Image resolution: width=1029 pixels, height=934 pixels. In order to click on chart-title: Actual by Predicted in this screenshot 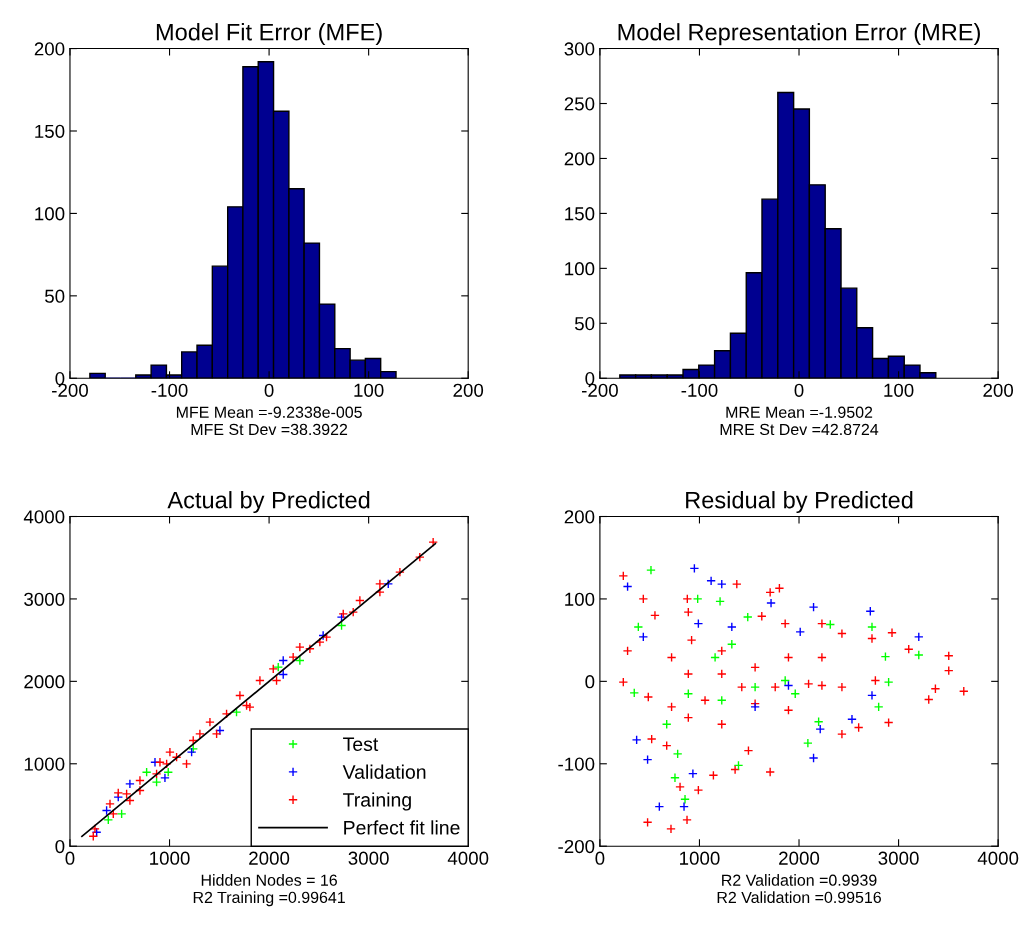, I will do `click(268, 502)`.